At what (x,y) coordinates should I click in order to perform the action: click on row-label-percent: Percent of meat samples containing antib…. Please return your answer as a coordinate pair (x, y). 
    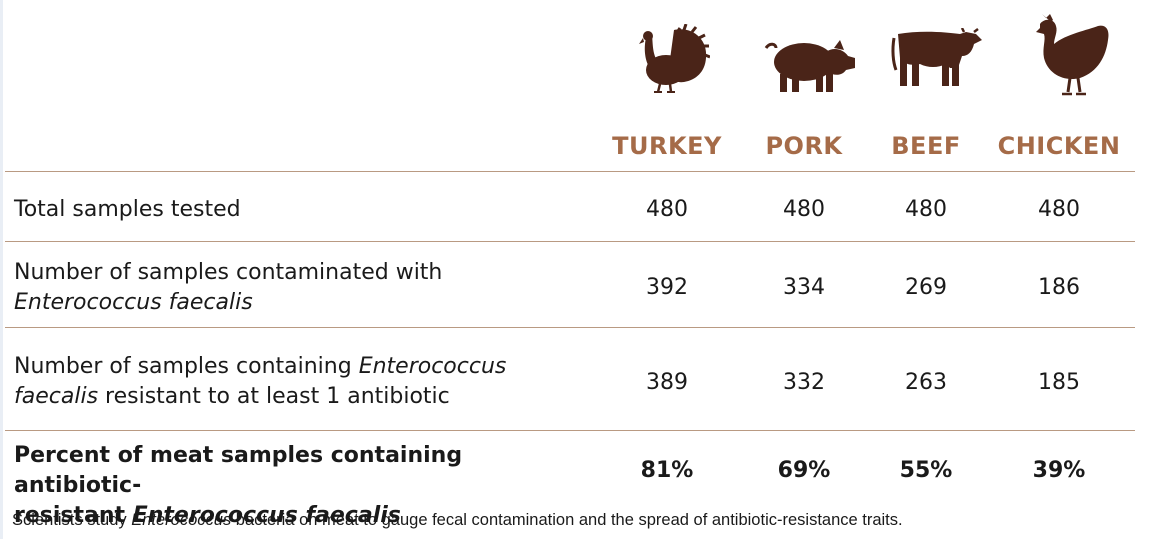
    Looking at the image, I should click on (294, 486).